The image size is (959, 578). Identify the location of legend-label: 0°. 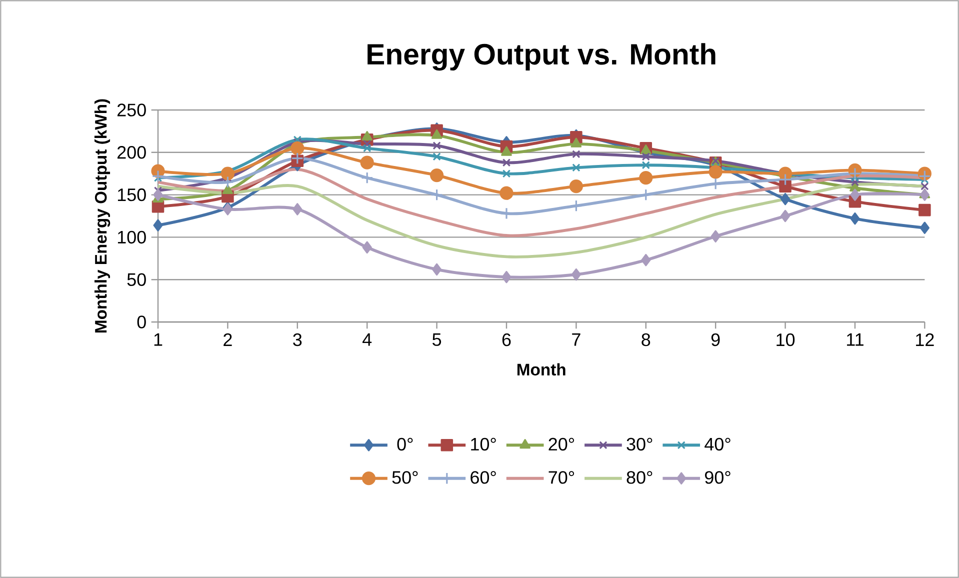
(405, 444).